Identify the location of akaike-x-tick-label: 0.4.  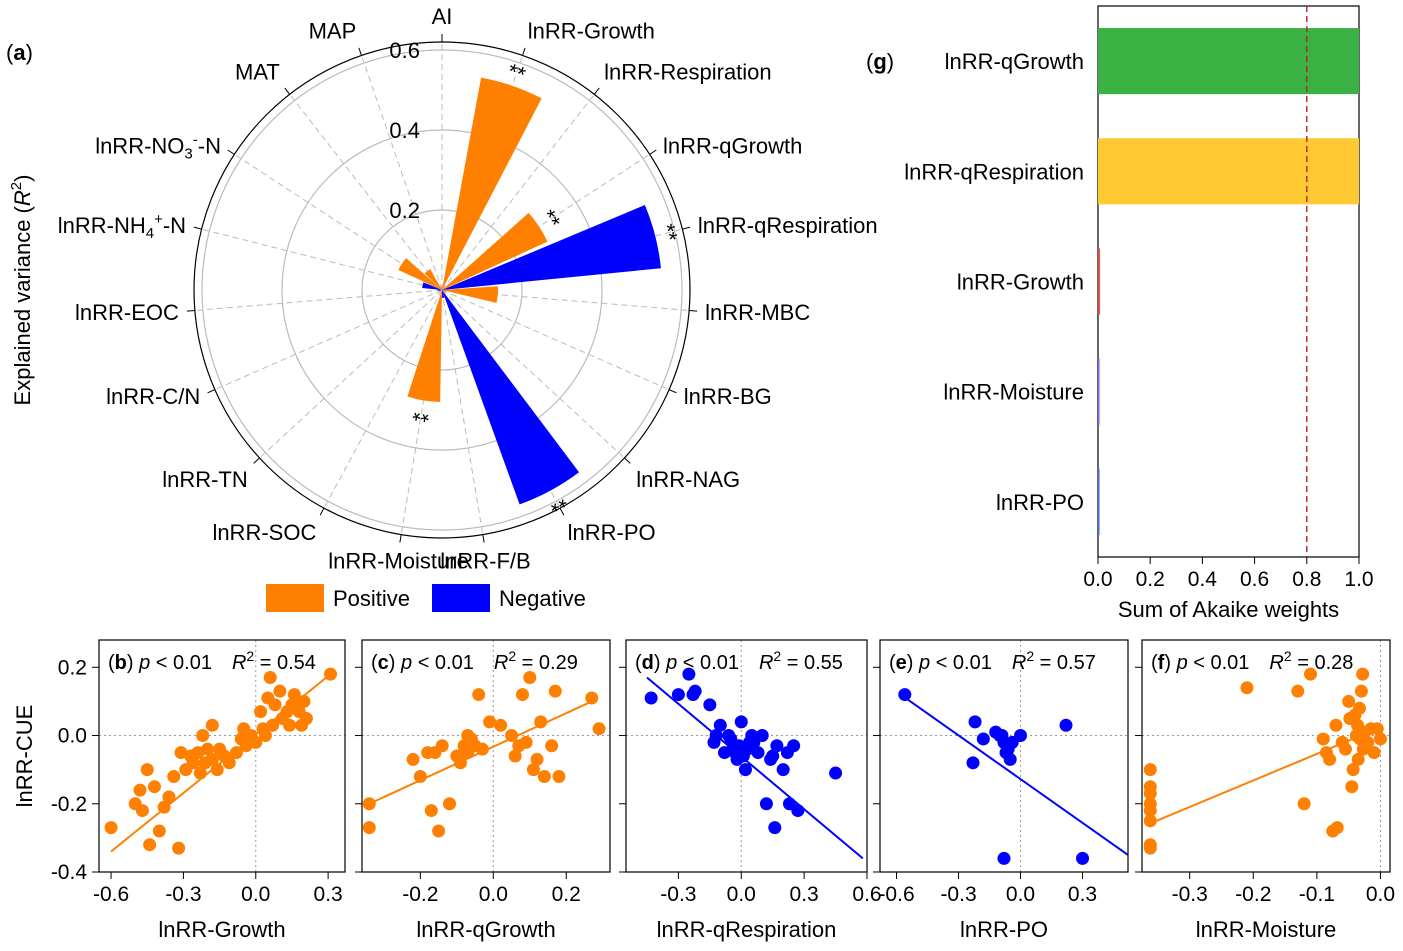
(1203, 579).